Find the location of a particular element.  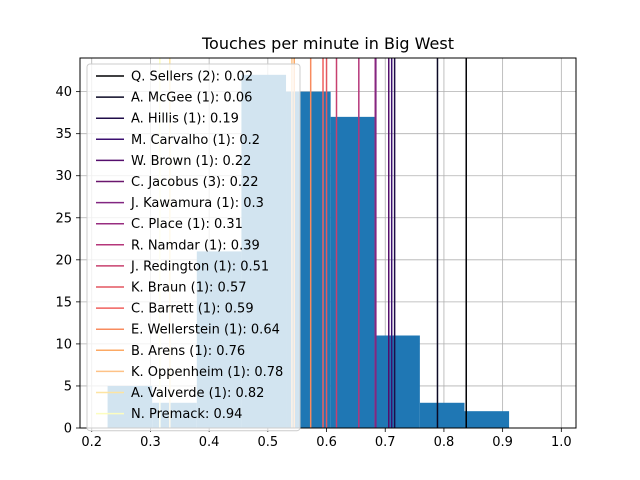

legend-entry: A. Hillis (1): 0.19 is located at coordinates (185, 119).